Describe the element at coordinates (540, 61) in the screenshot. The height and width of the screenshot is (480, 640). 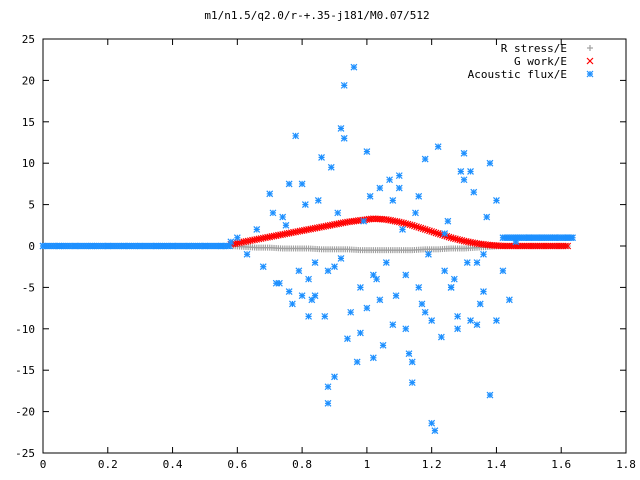
I see `legend-label: G work/E` at that location.